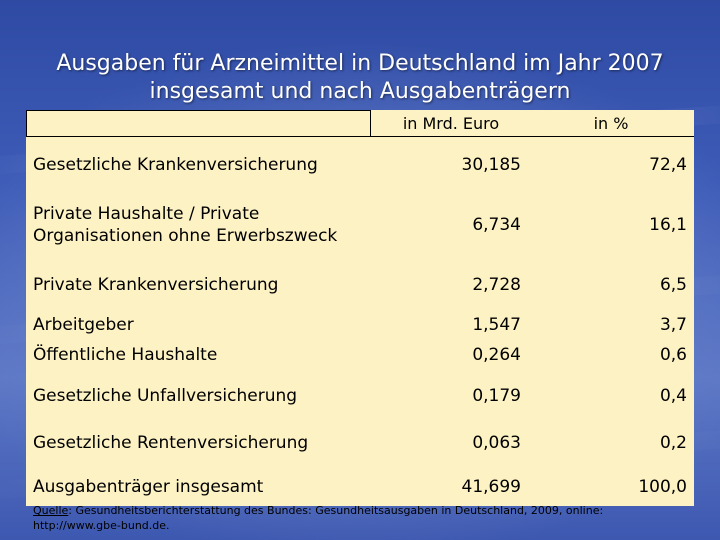 This screenshot has height=540, width=720. I want to click on total-value-mrd: 41,699, so click(491, 487).